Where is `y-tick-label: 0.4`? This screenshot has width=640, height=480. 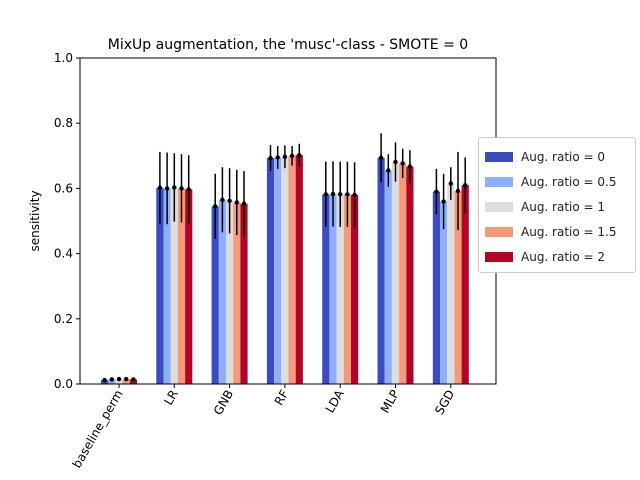 y-tick-label: 0.4 is located at coordinates (63, 254).